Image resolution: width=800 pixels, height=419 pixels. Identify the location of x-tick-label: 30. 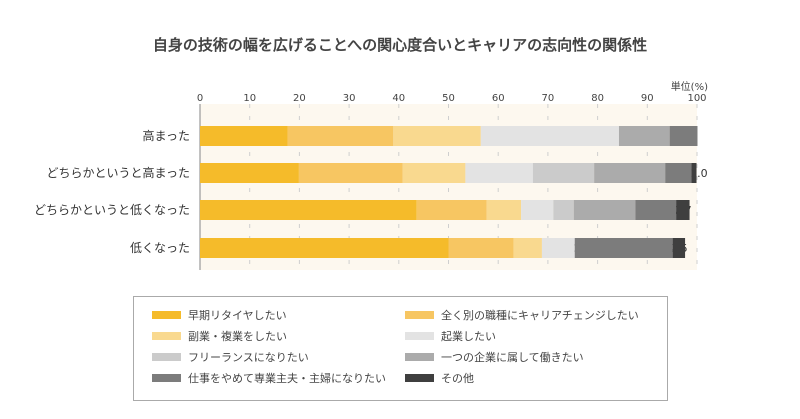
(349, 98).